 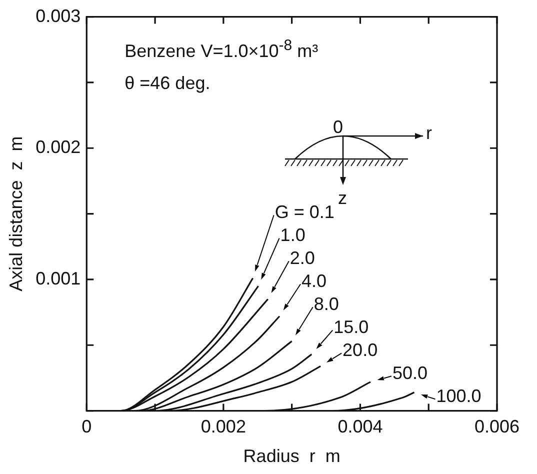 What do you see at coordinates (302, 258) in the screenshot?
I see `text: 2.0` at bounding box center [302, 258].